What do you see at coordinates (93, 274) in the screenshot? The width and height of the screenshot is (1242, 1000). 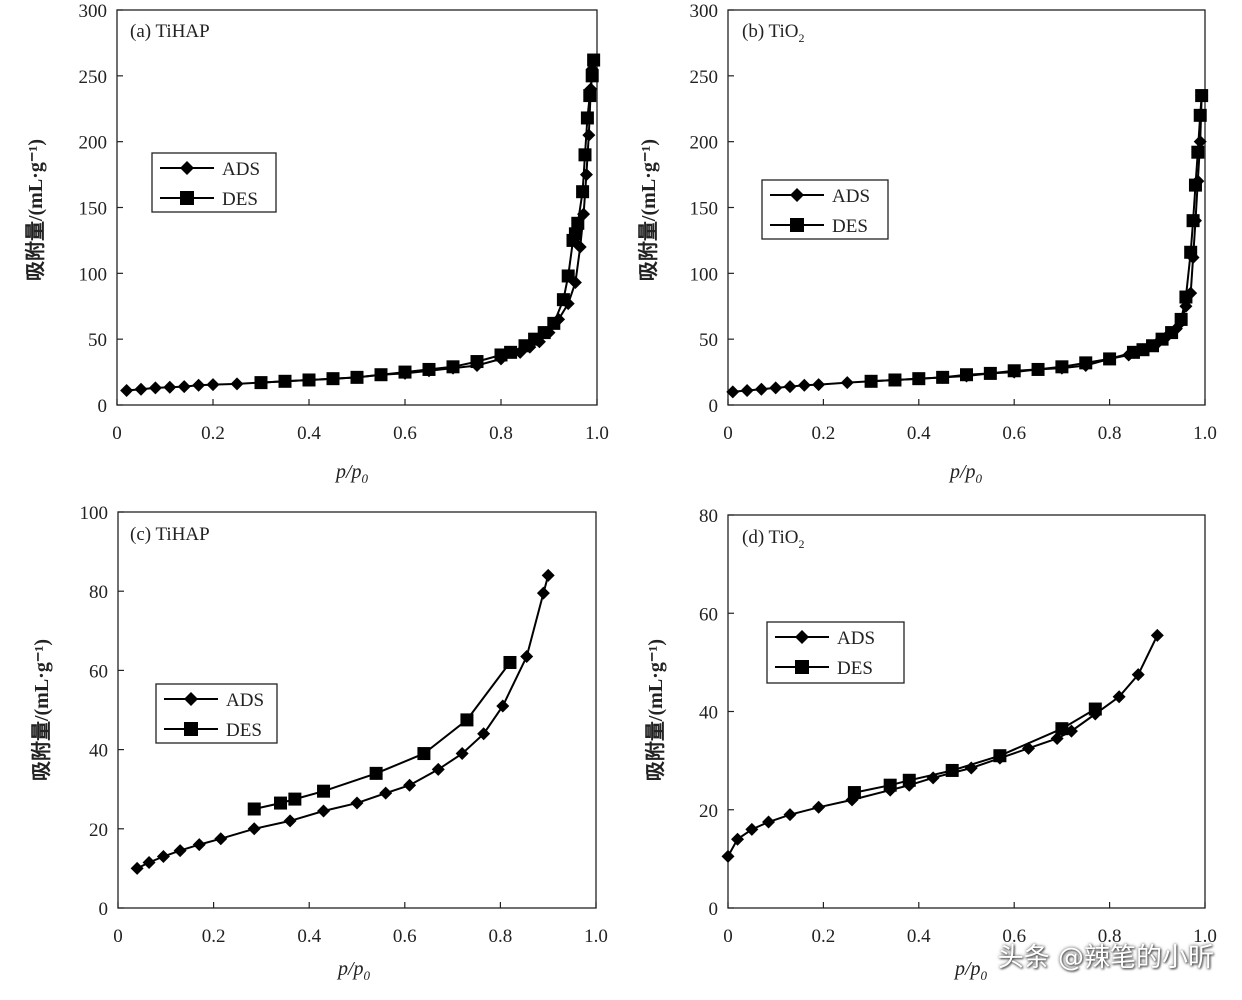 I see `y-tick-label: 100` at bounding box center [93, 274].